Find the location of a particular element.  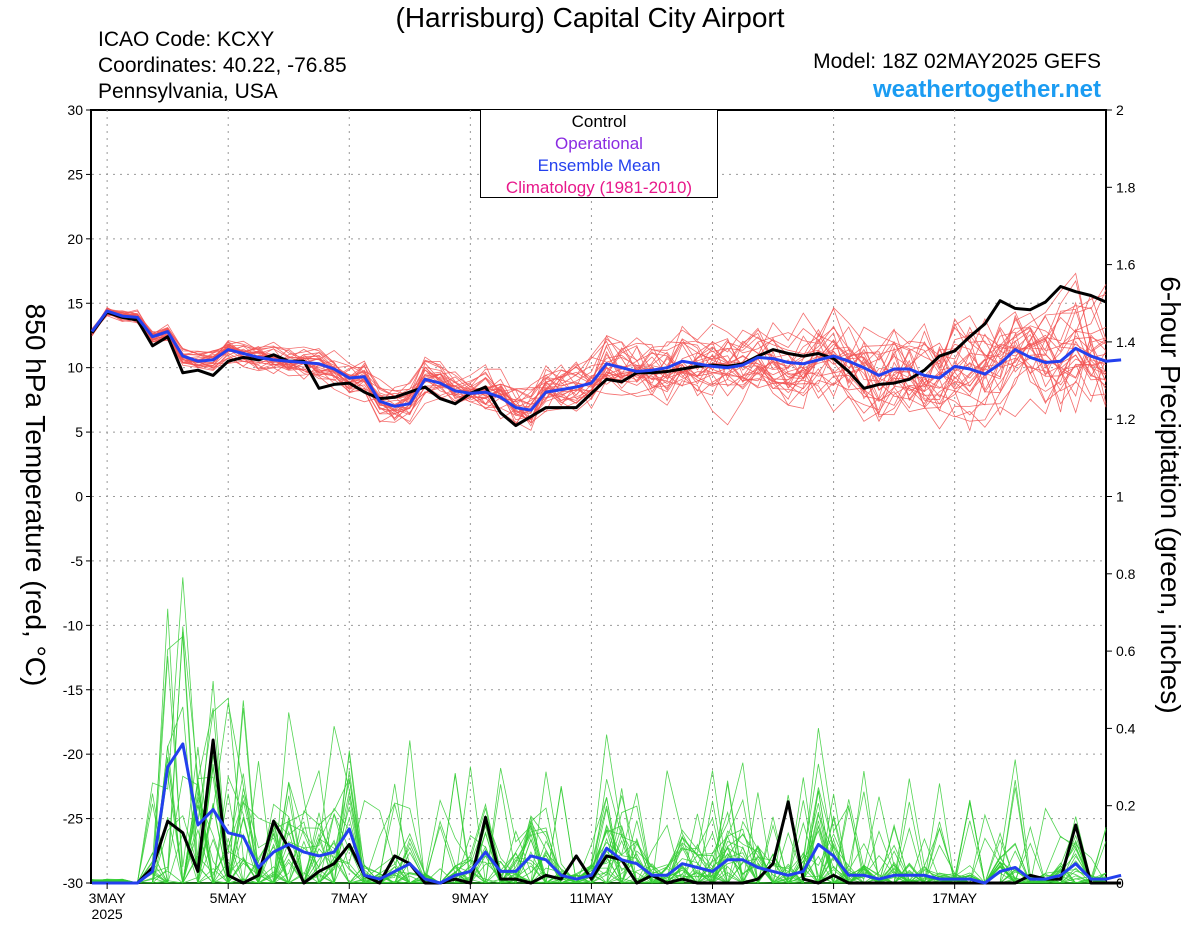

y-tick-left: 0 is located at coordinates (79, 497).